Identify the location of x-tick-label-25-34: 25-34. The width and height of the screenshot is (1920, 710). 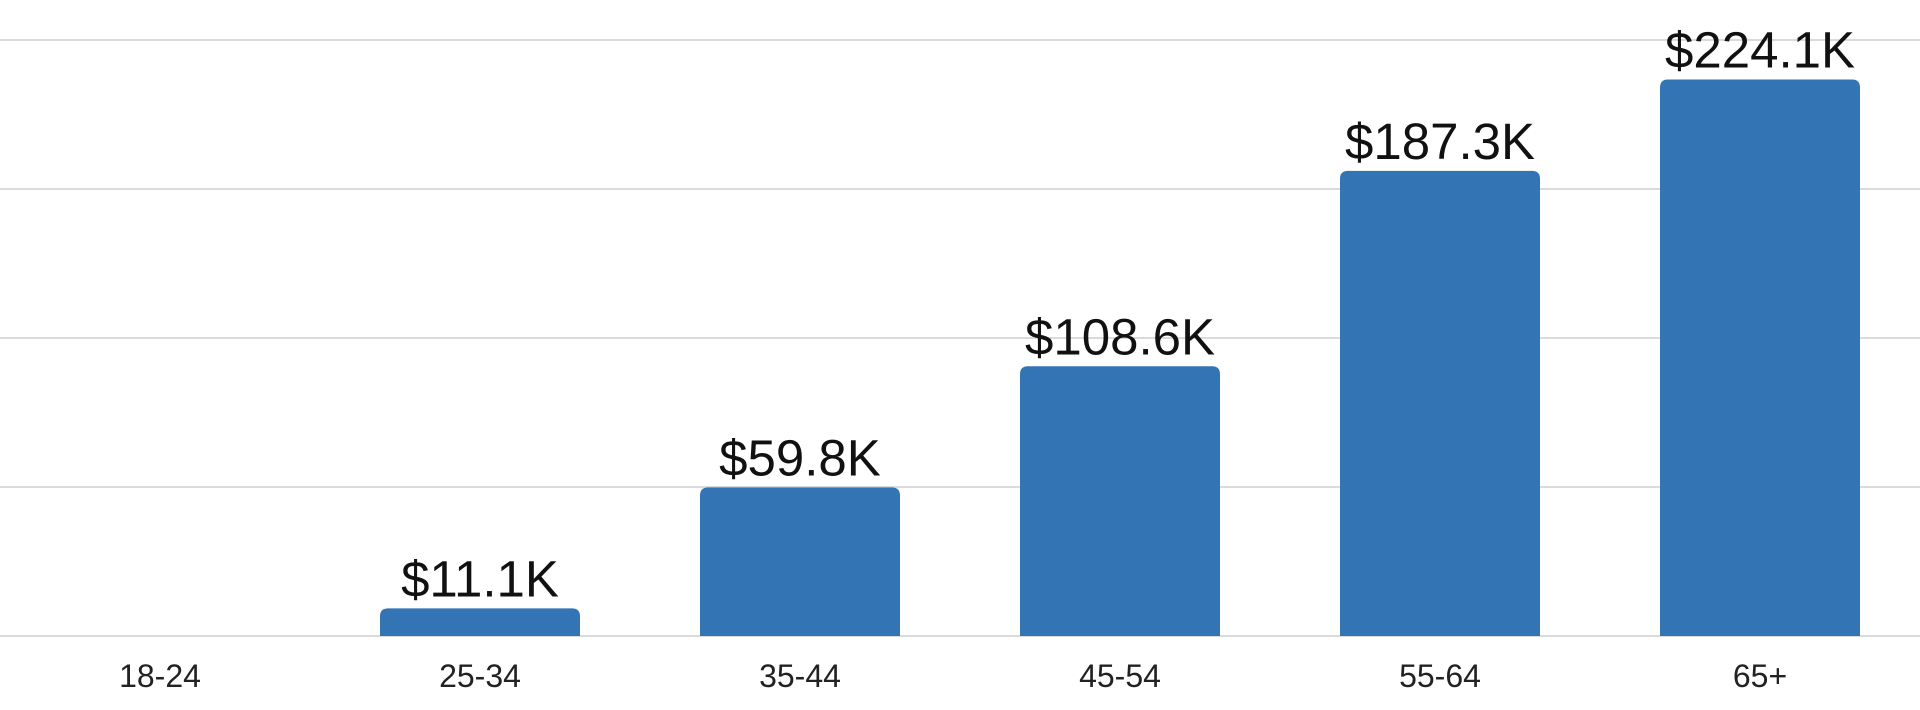
(480, 676).